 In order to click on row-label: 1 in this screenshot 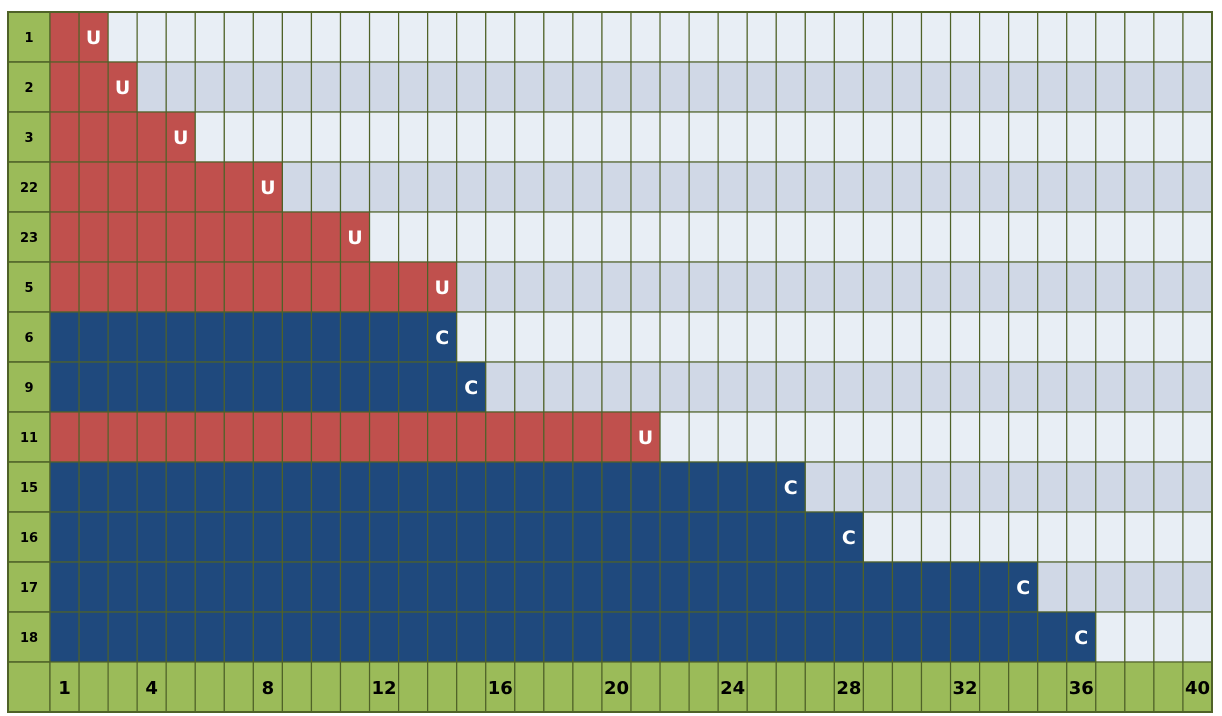, I will do `click(28, 38)`.